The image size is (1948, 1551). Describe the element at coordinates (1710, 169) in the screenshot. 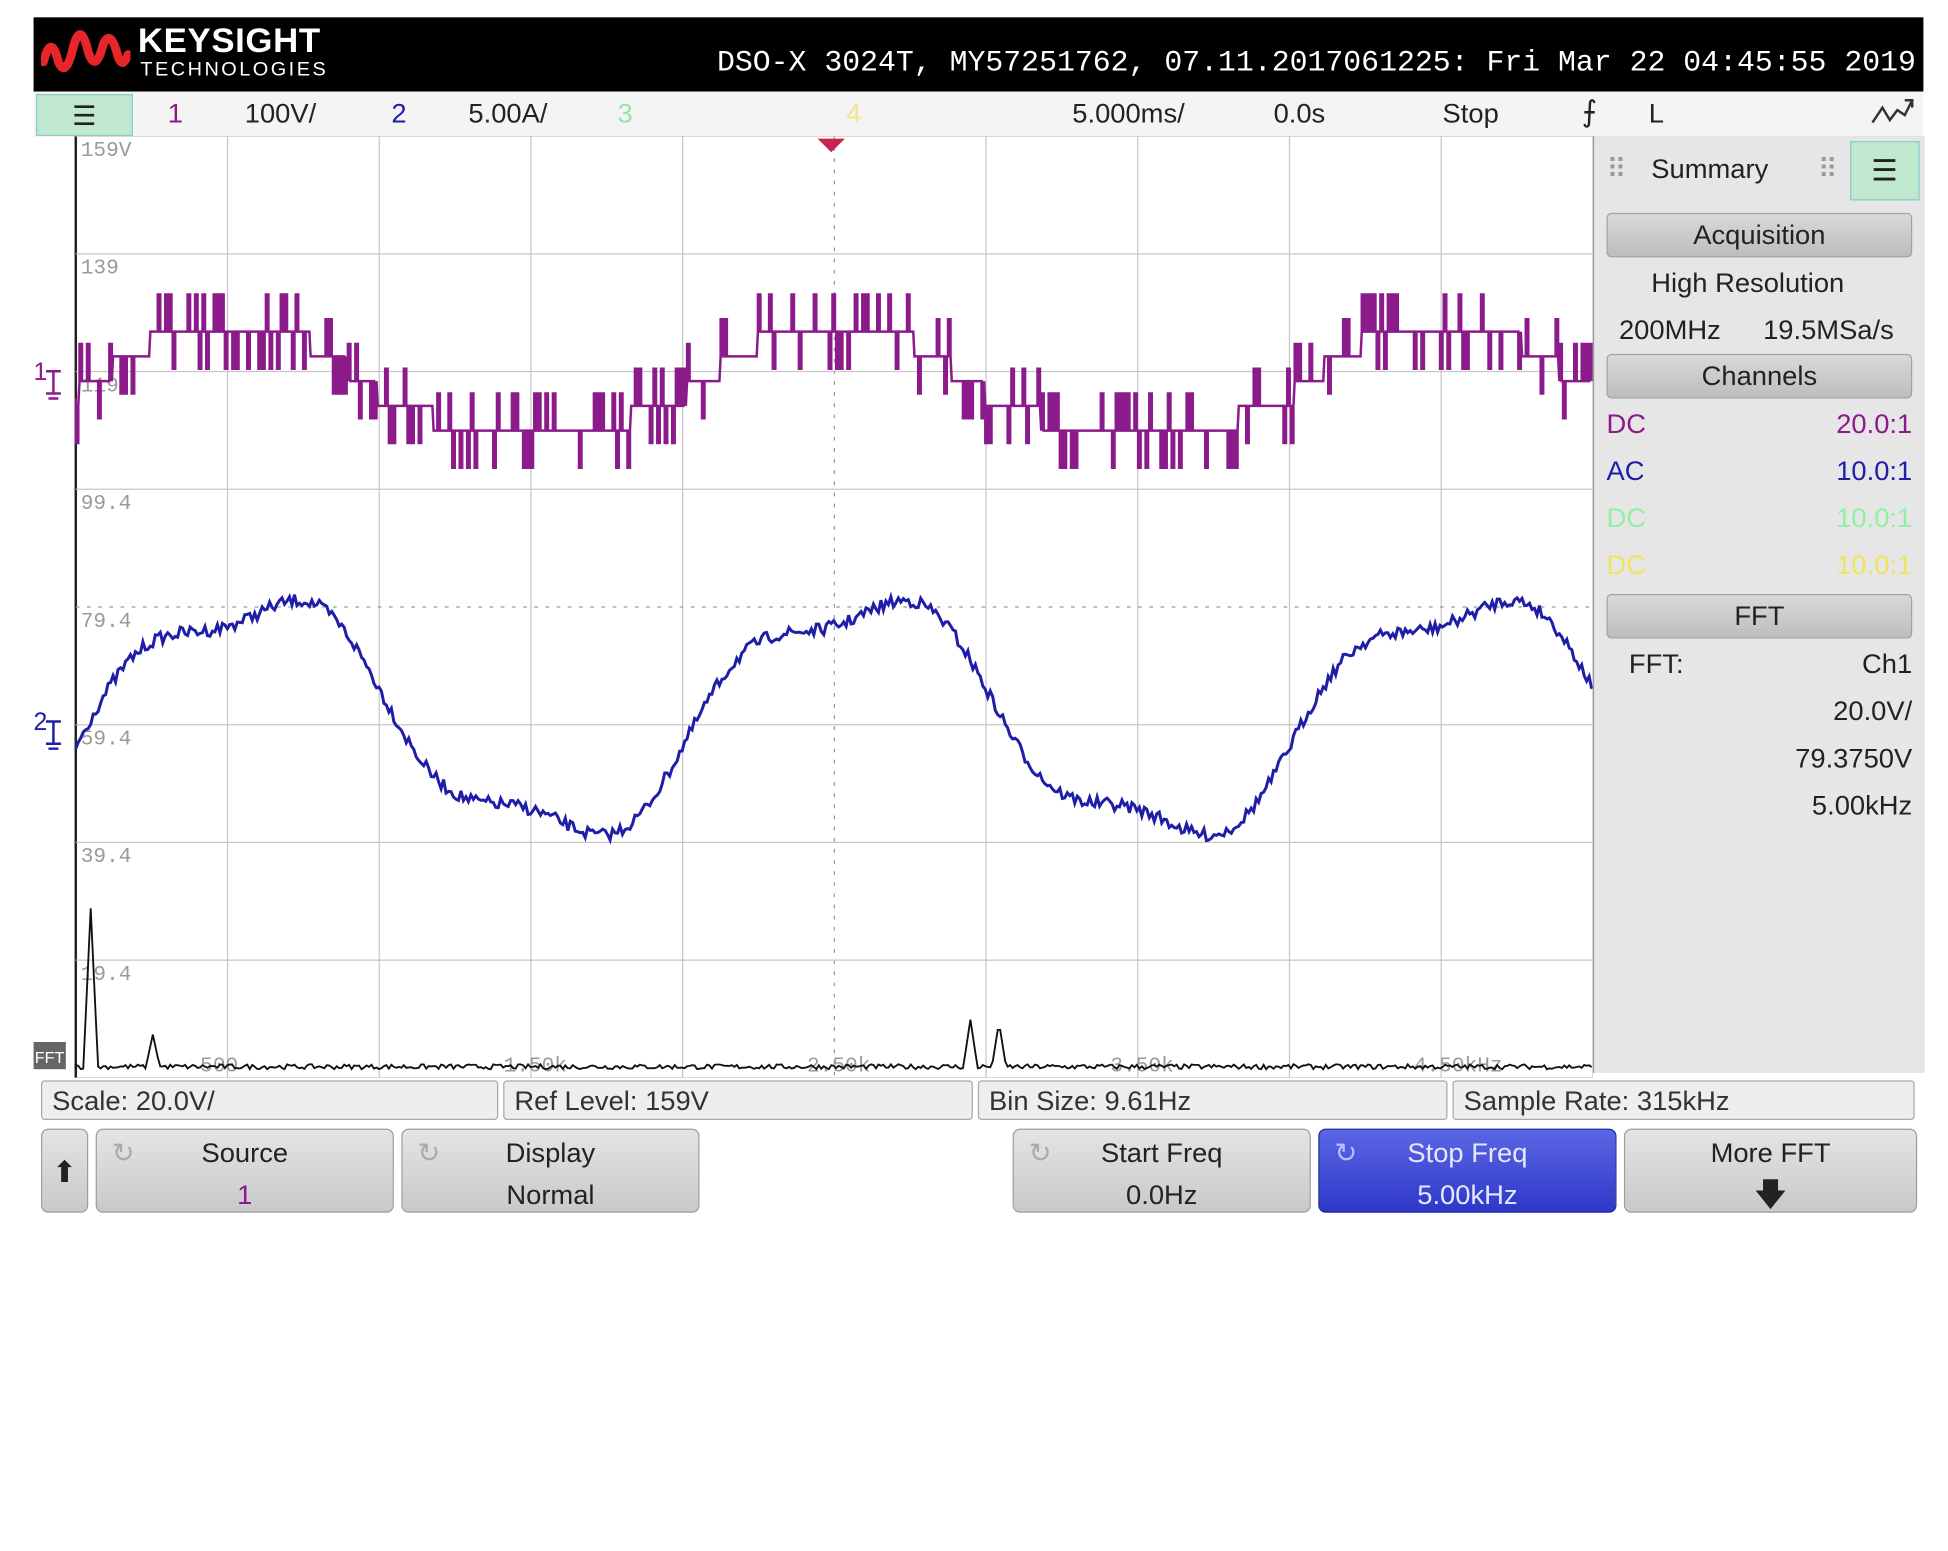

I see `panel-title: Summary` at that location.